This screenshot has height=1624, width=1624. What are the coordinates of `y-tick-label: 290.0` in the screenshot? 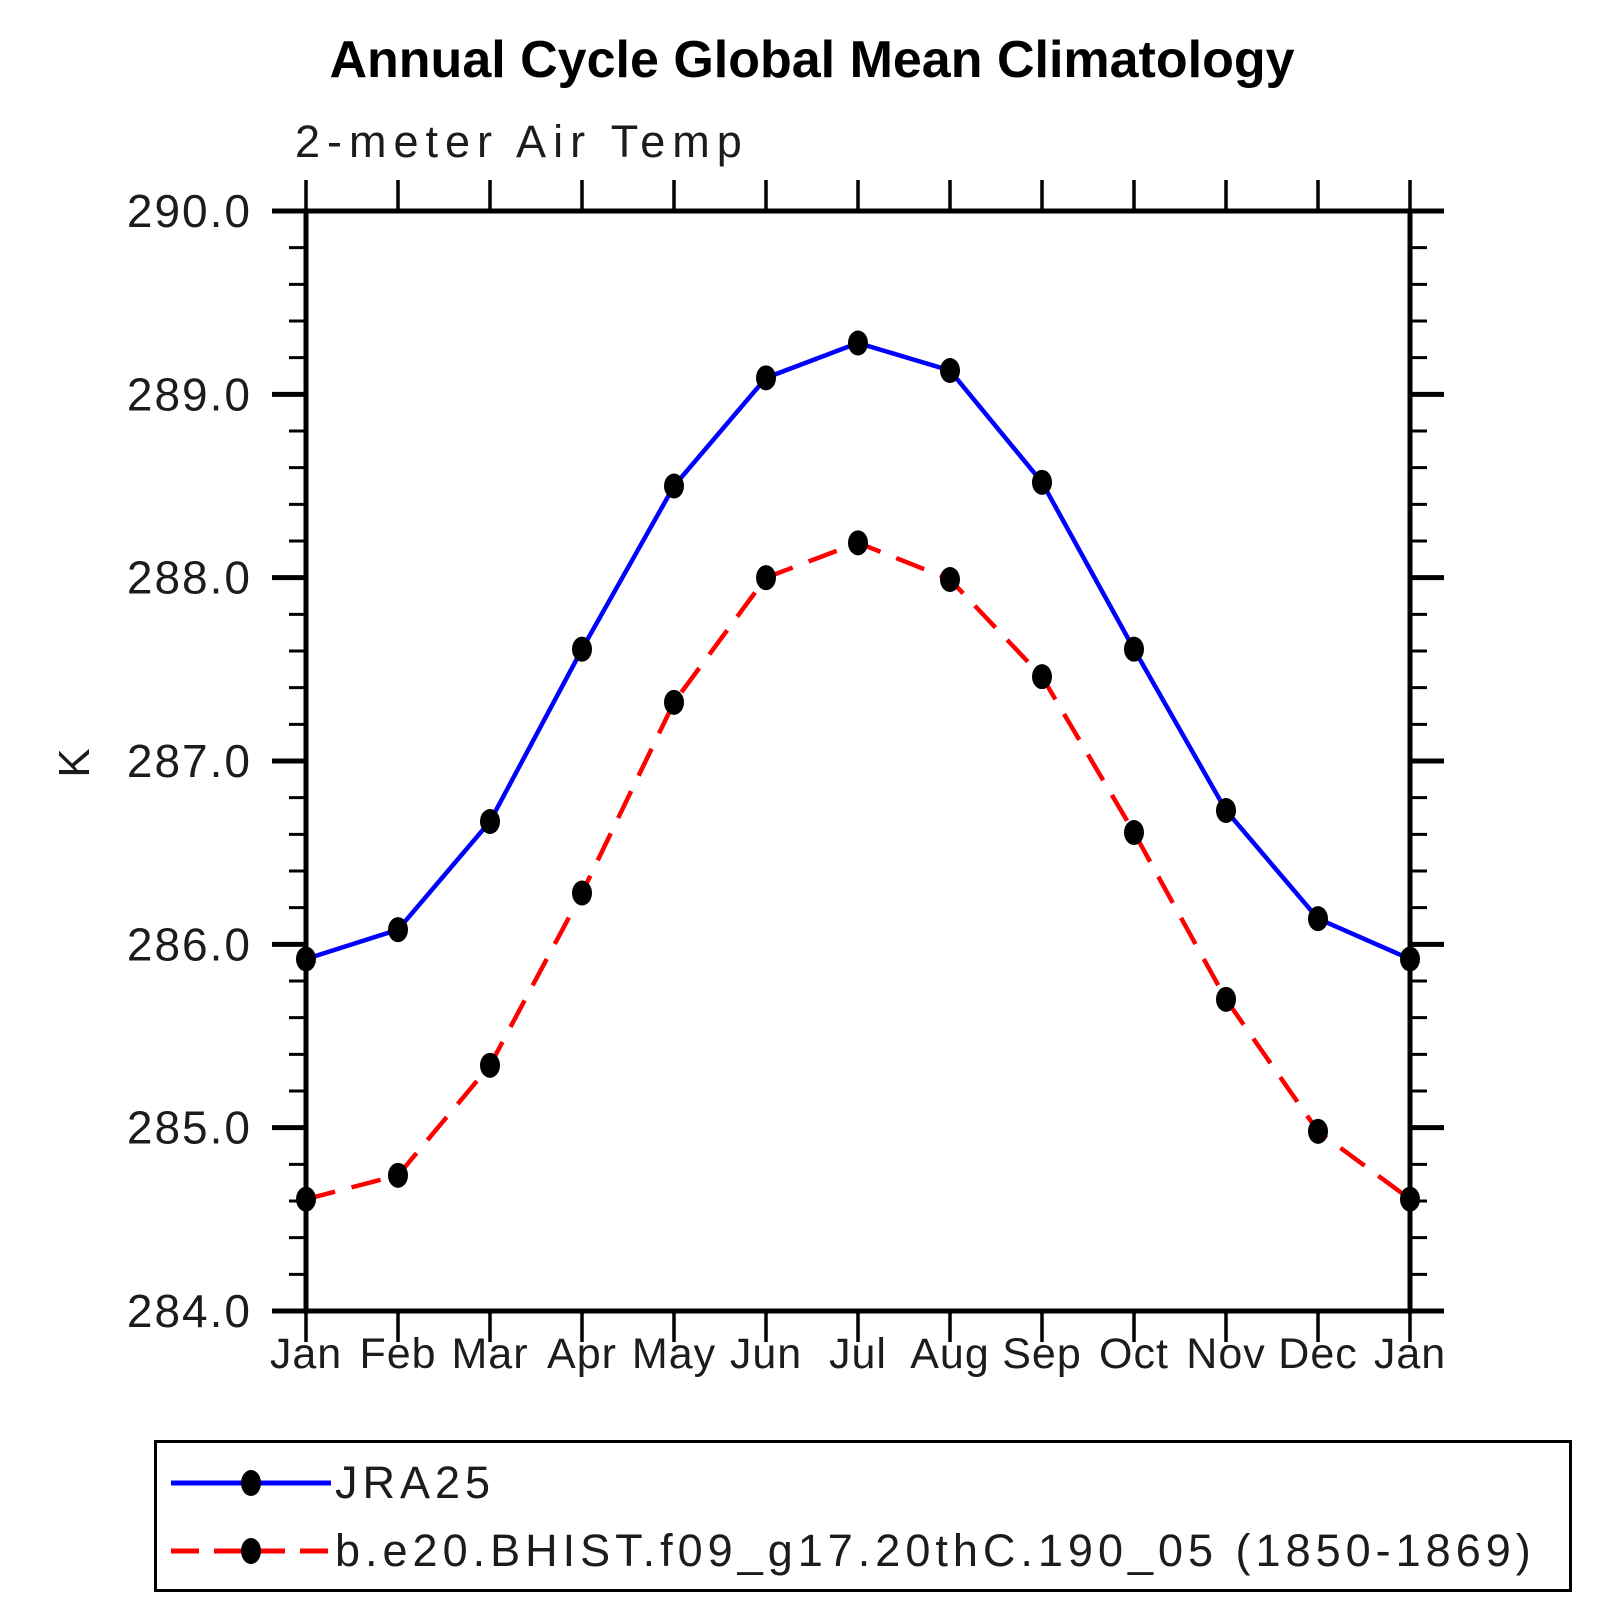 It's located at (189, 211).